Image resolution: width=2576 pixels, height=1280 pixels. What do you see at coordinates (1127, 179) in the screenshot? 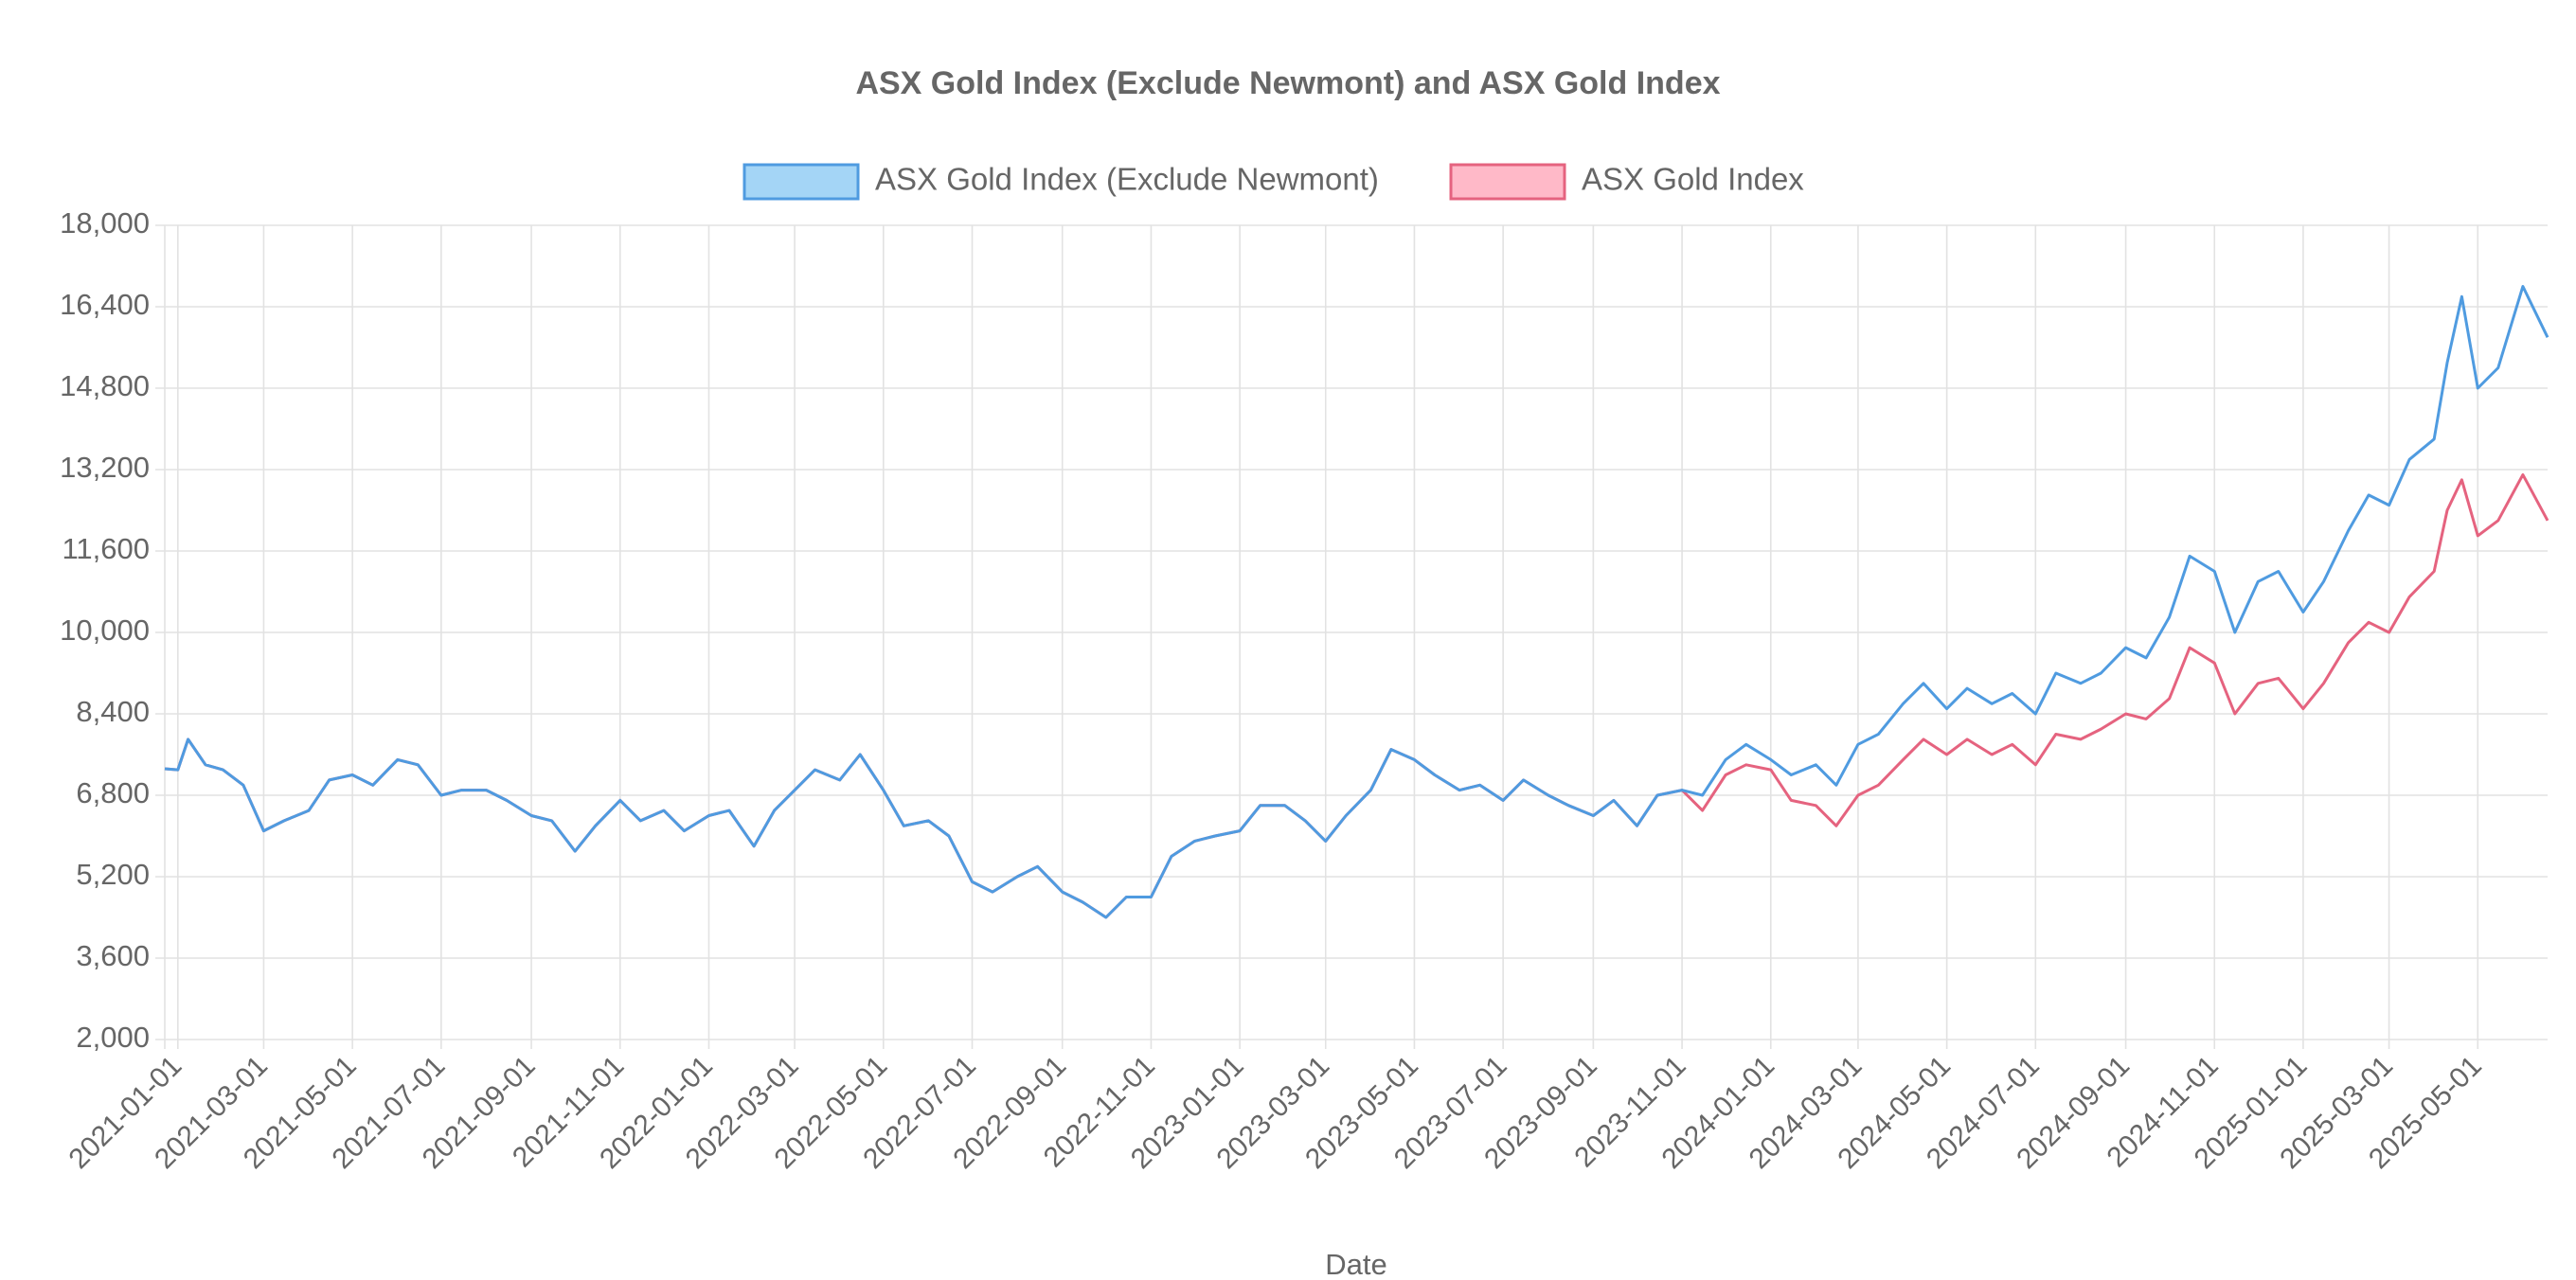
I see `legend-label: ASX Gold Index (Exclude Newmont)` at bounding box center [1127, 179].